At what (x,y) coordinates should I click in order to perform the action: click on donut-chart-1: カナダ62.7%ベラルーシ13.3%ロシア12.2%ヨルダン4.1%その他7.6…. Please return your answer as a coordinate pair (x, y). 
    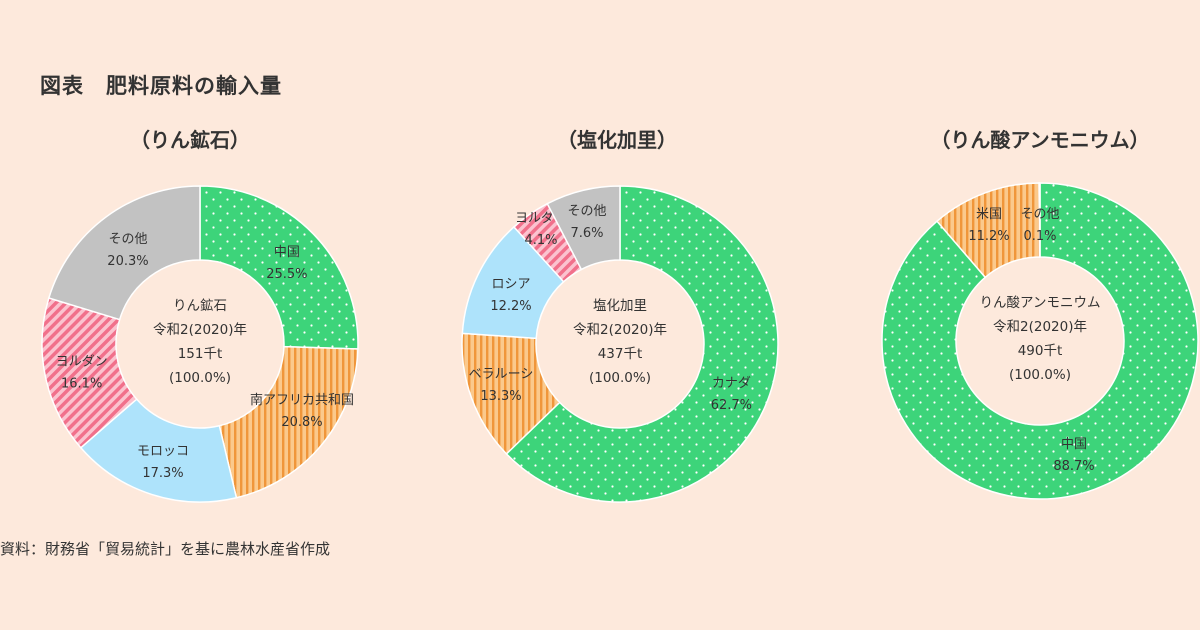
    Looking at the image, I should click on (620, 344).